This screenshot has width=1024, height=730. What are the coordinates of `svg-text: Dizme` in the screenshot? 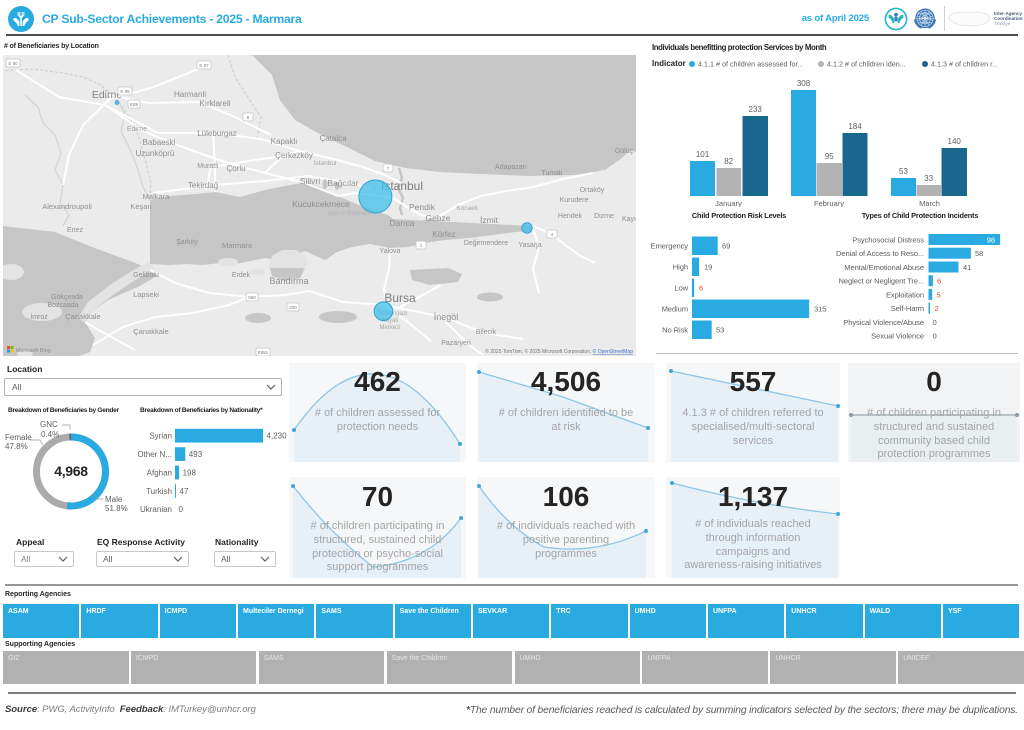 It's located at (604, 216).